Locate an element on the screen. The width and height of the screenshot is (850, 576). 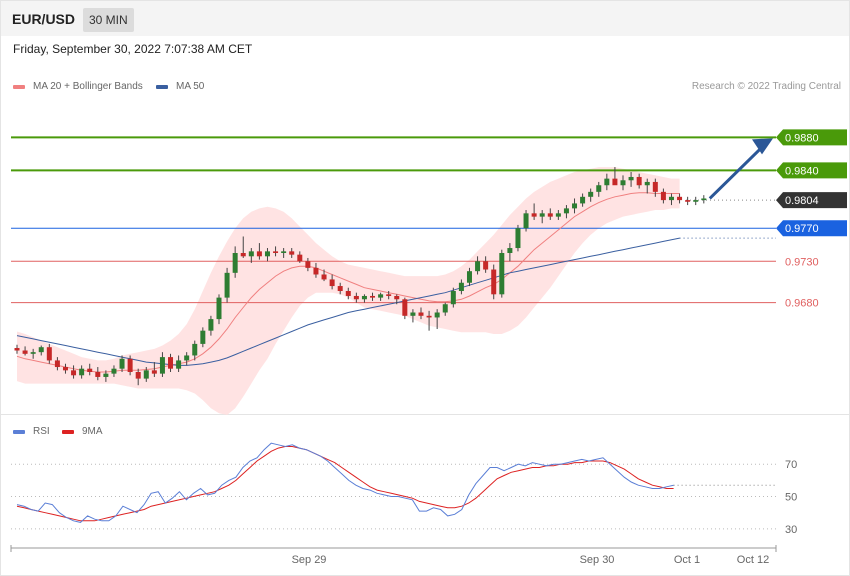
legend-ma50: MA 50 is located at coordinates (180, 86).